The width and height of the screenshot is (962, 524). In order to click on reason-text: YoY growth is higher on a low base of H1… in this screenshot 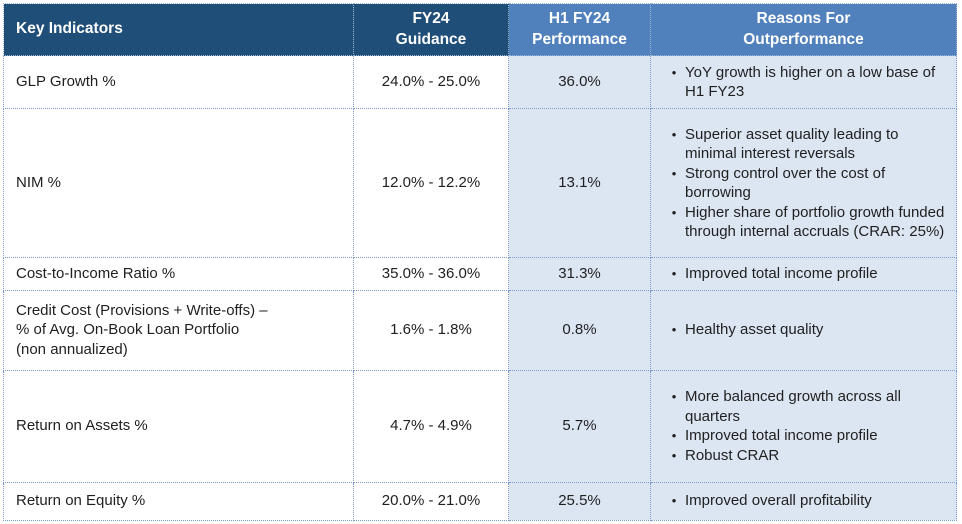, I will do `click(810, 82)`.